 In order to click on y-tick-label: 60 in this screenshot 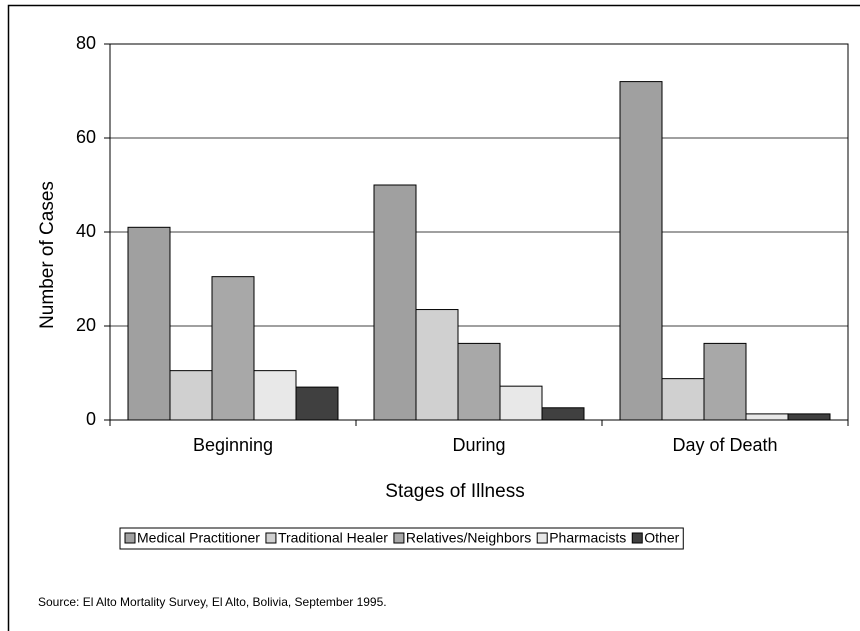, I will do `click(86, 137)`.